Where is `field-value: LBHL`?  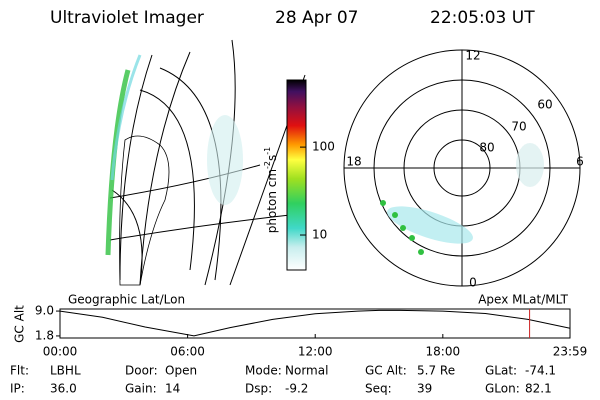
field-value: LBHL is located at coordinates (65, 371).